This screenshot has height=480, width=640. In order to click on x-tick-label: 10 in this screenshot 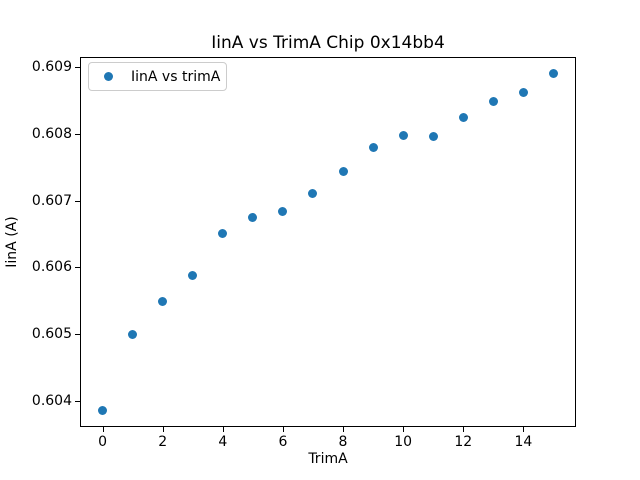, I will do `click(403, 442)`.